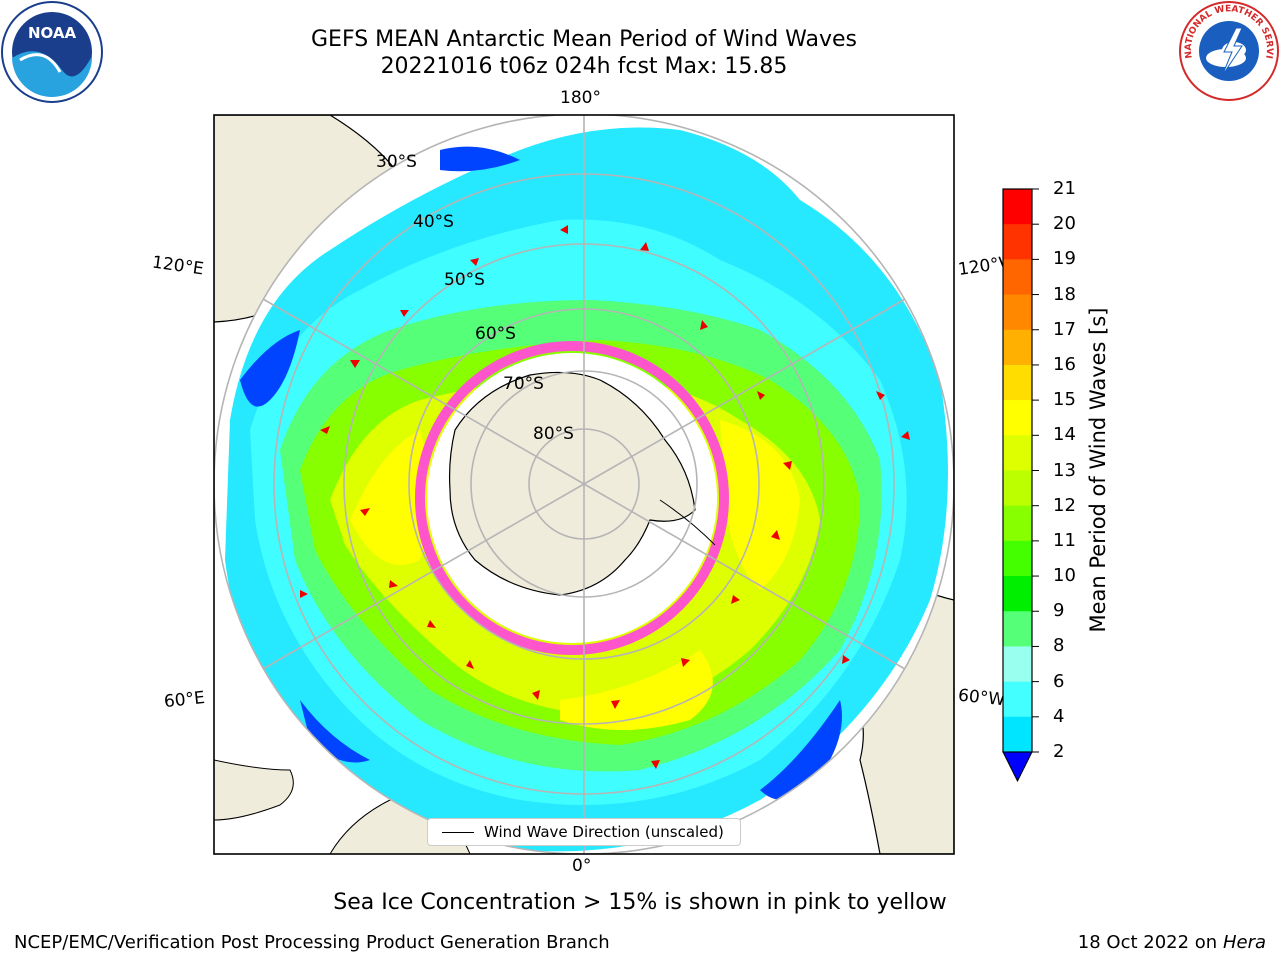 The width and height of the screenshot is (1280, 960). I want to click on africa-land, so click(254, 790).